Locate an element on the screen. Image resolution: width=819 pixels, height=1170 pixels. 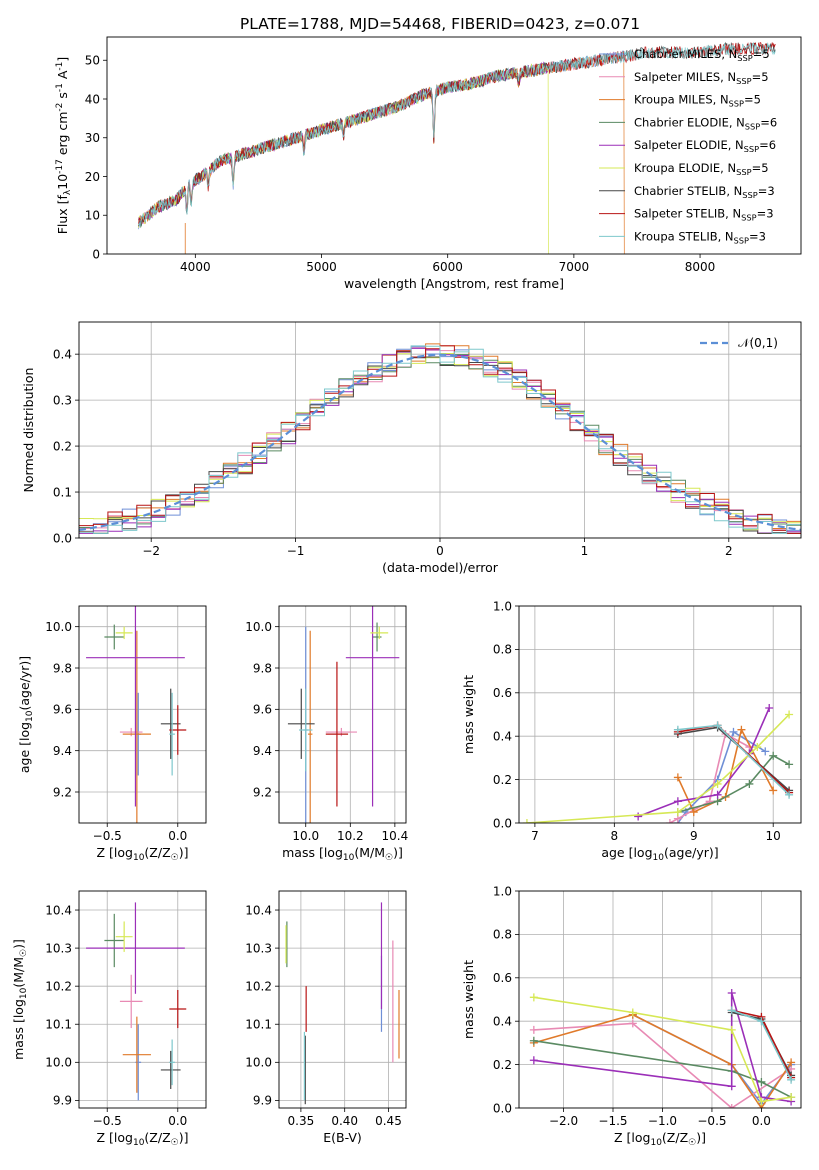
x-tick-label: 8000 is located at coordinates (700, 267).